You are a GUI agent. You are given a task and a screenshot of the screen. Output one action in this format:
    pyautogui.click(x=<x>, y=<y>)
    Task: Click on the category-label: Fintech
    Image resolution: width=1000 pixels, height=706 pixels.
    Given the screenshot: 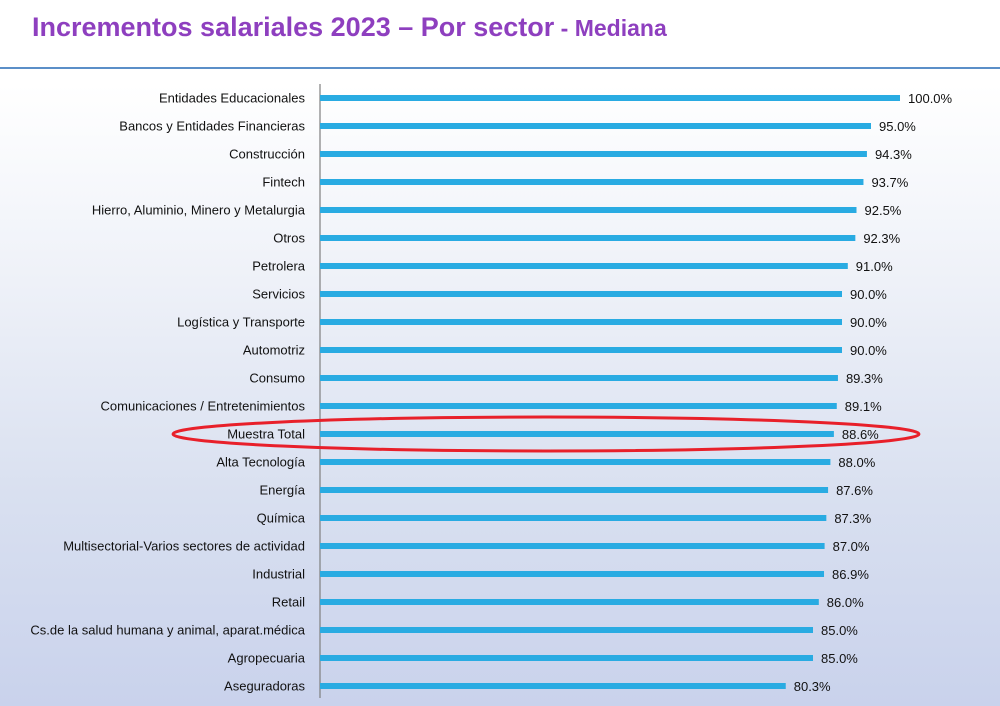 What is the action you would take?
    pyautogui.click(x=283, y=182)
    